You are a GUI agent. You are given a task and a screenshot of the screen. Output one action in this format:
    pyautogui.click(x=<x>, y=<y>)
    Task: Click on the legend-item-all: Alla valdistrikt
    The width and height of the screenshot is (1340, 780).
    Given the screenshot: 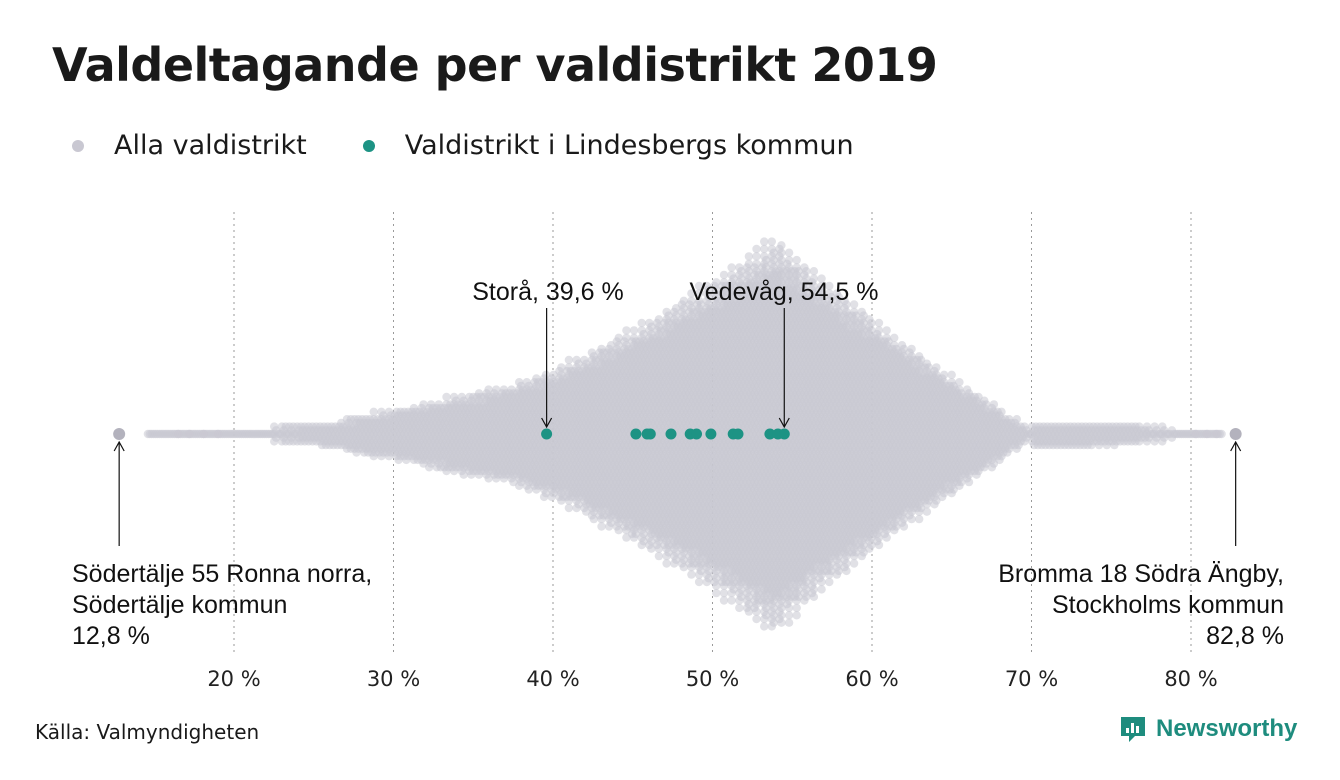 What is the action you would take?
    pyautogui.click(x=189, y=145)
    